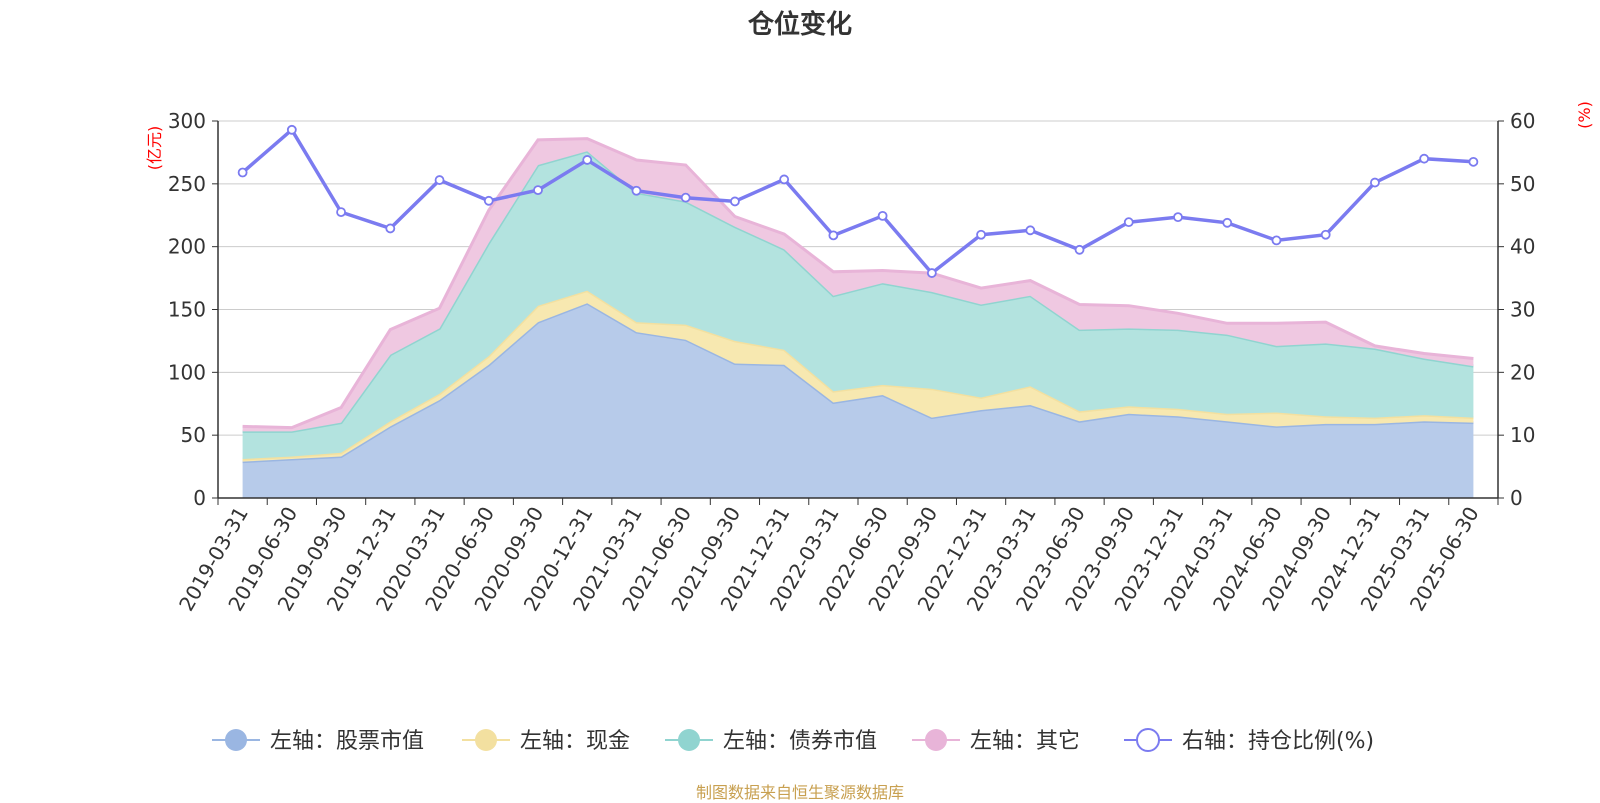 This screenshot has height=803, width=1600. Describe the element at coordinates (187, 310) in the screenshot. I see `left-tick-label: 150` at that location.